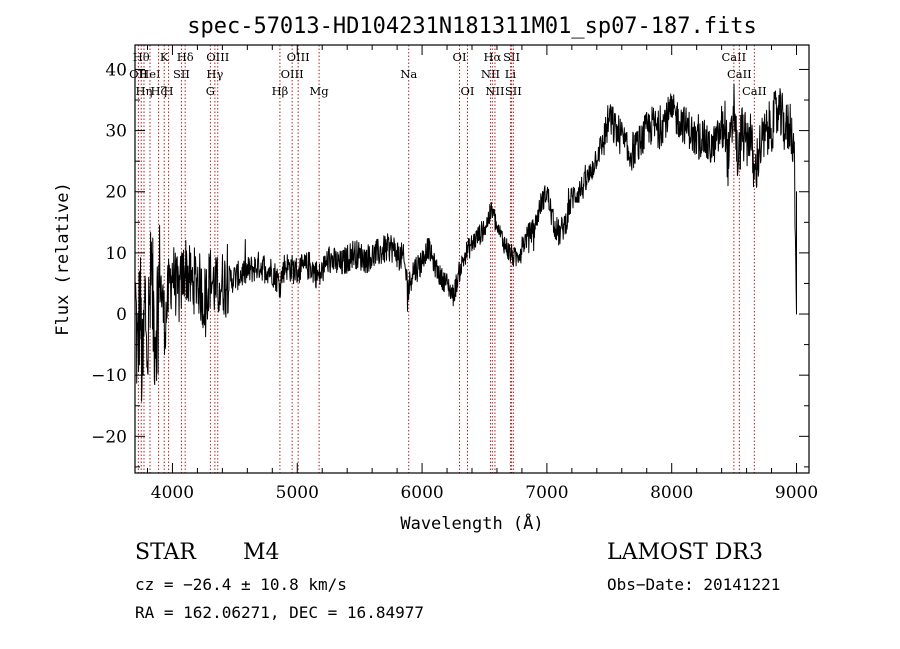 The image size is (900, 649). What do you see at coordinates (694, 584) in the screenshot?
I see `obs-date: Obs−Date: 20141221` at bounding box center [694, 584].